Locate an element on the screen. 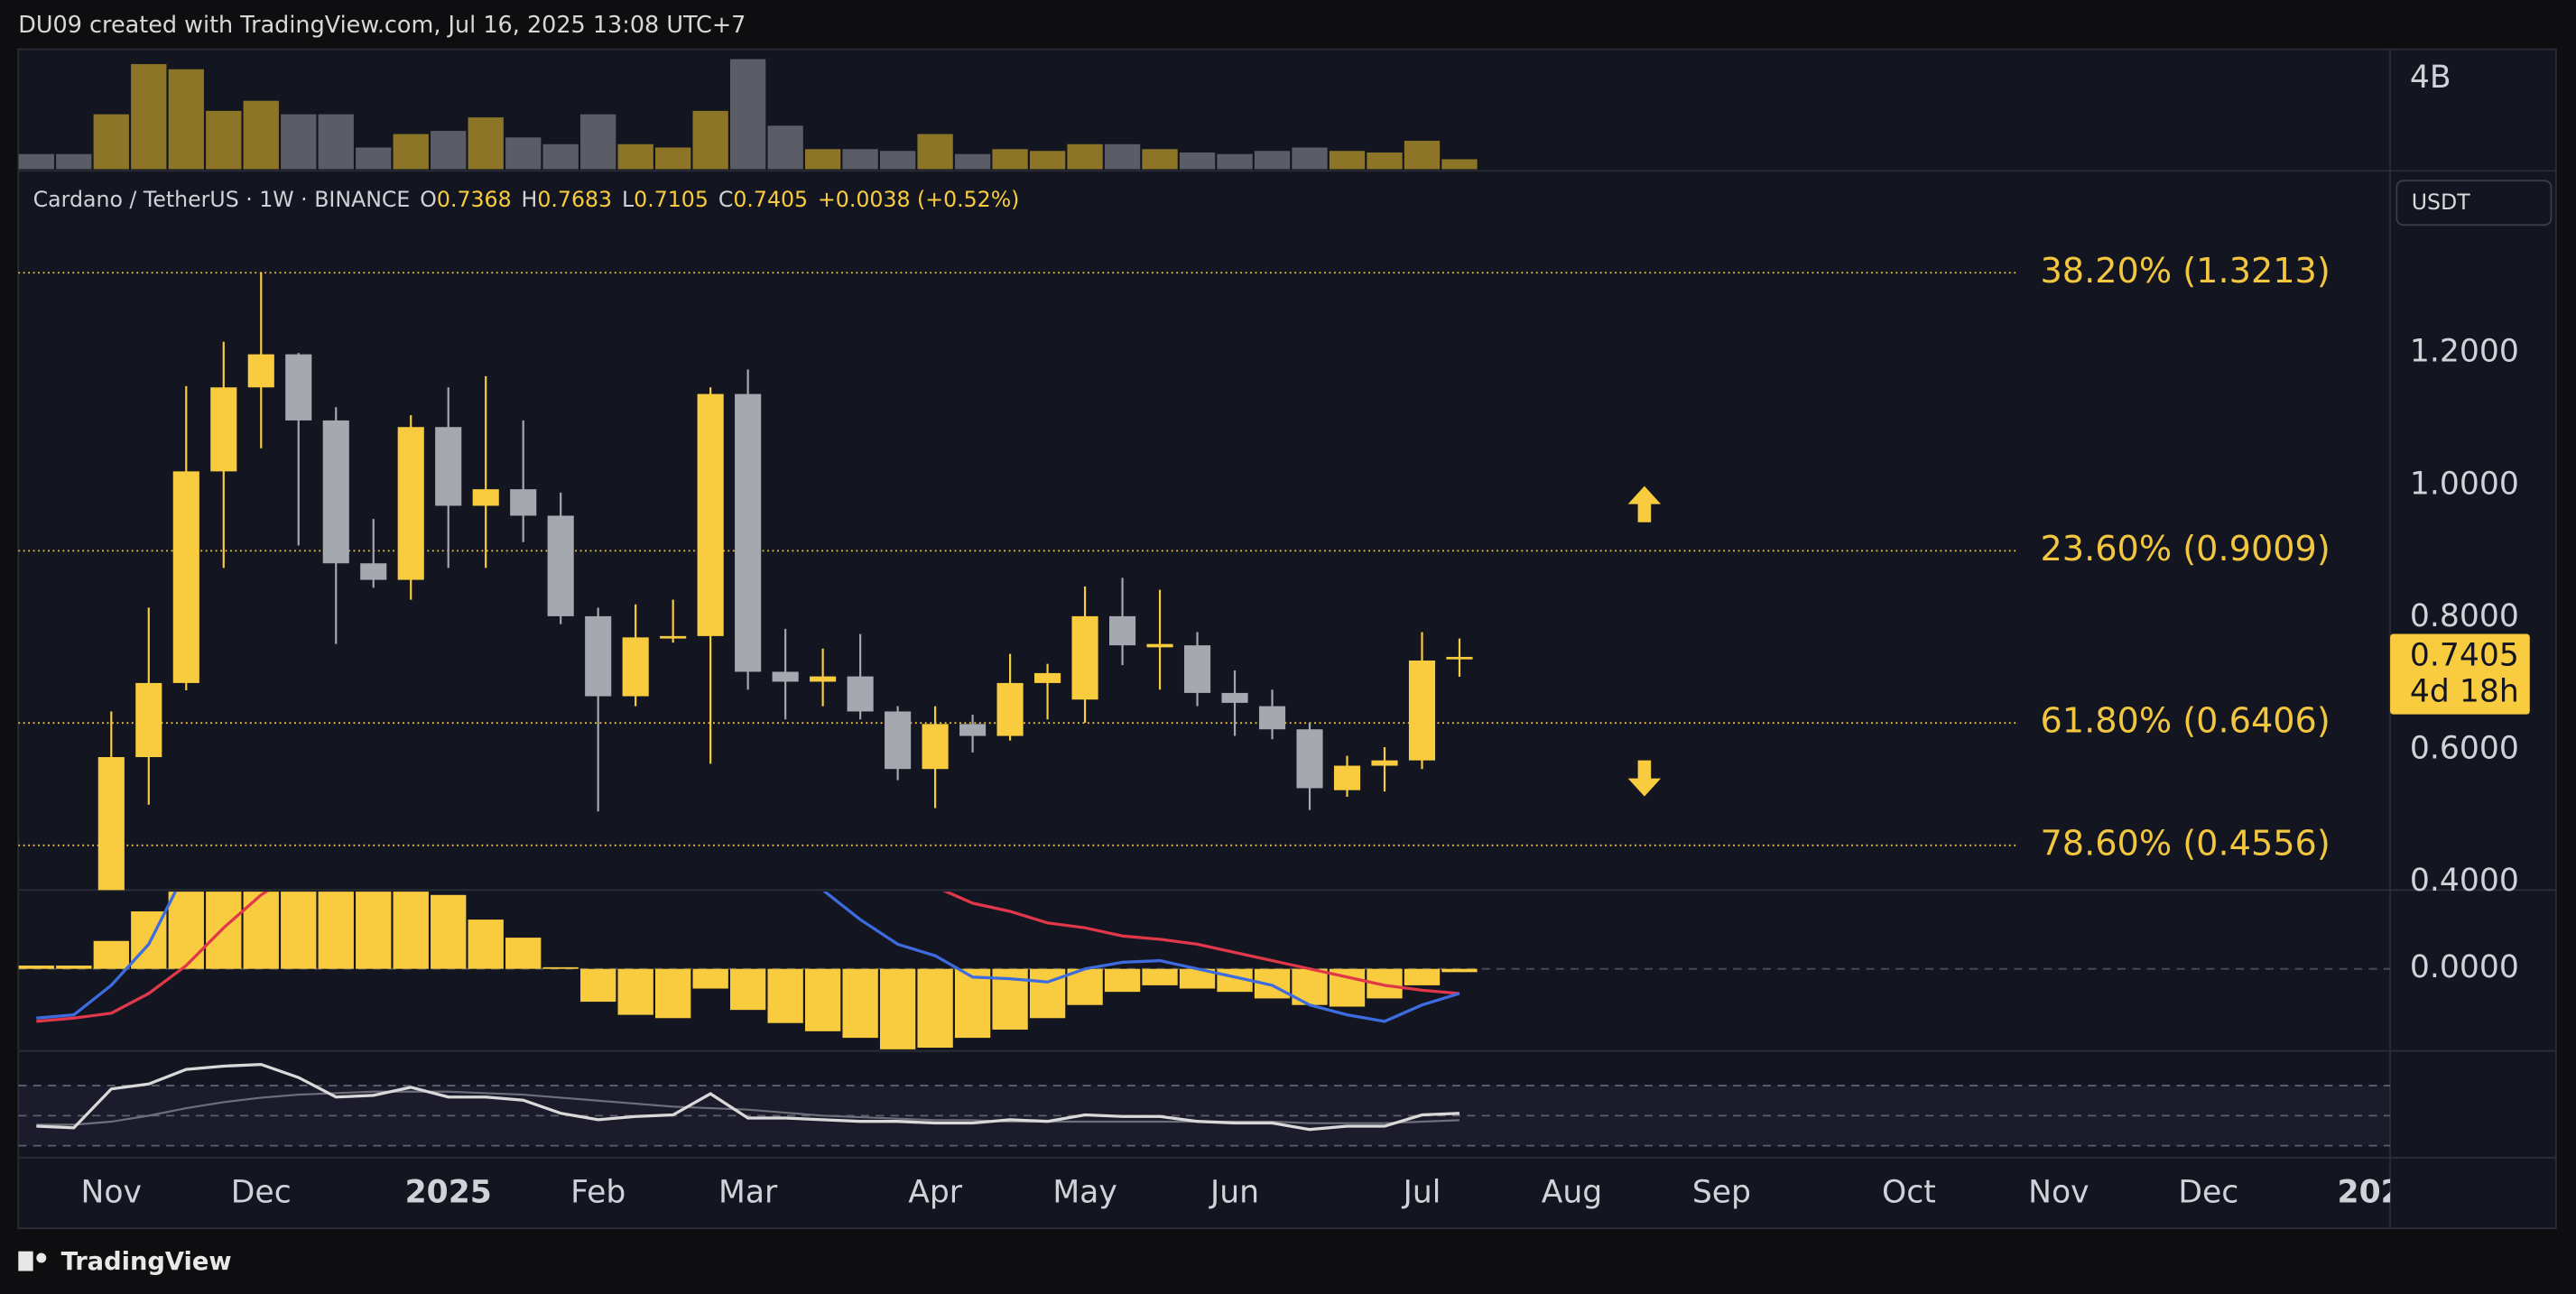 Image resolution: width=2576 pixels, height=1294 pixels. fib-label: 61.80% (0.6406) is located at coordinates (2185, 722).